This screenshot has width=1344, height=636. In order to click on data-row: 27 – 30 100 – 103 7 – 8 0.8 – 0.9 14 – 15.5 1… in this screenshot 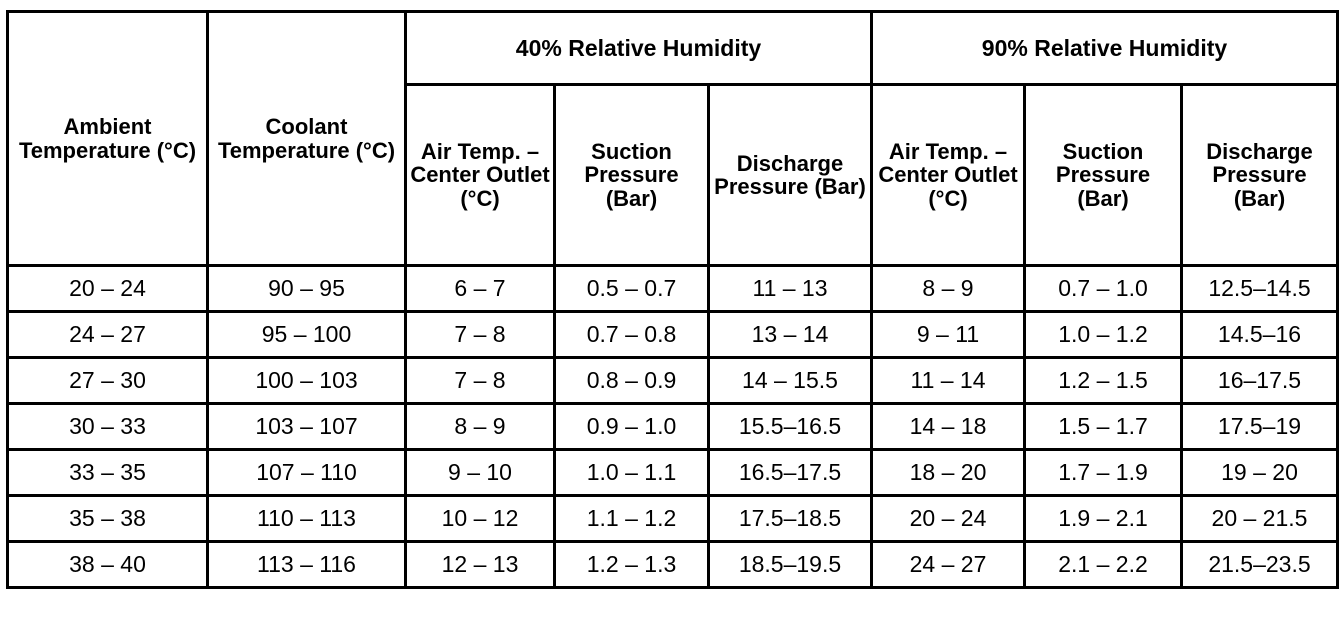, I will do `click(672, 380)`.